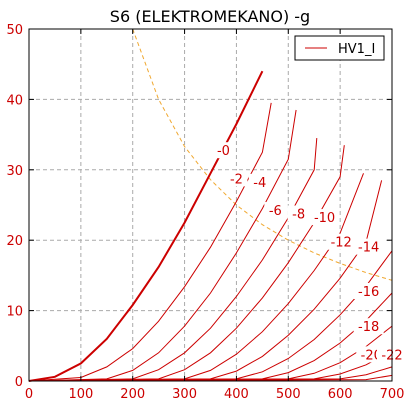 The image size is (406, 408). I want to click on y-tick-label-1: 10, so click(14, 312).